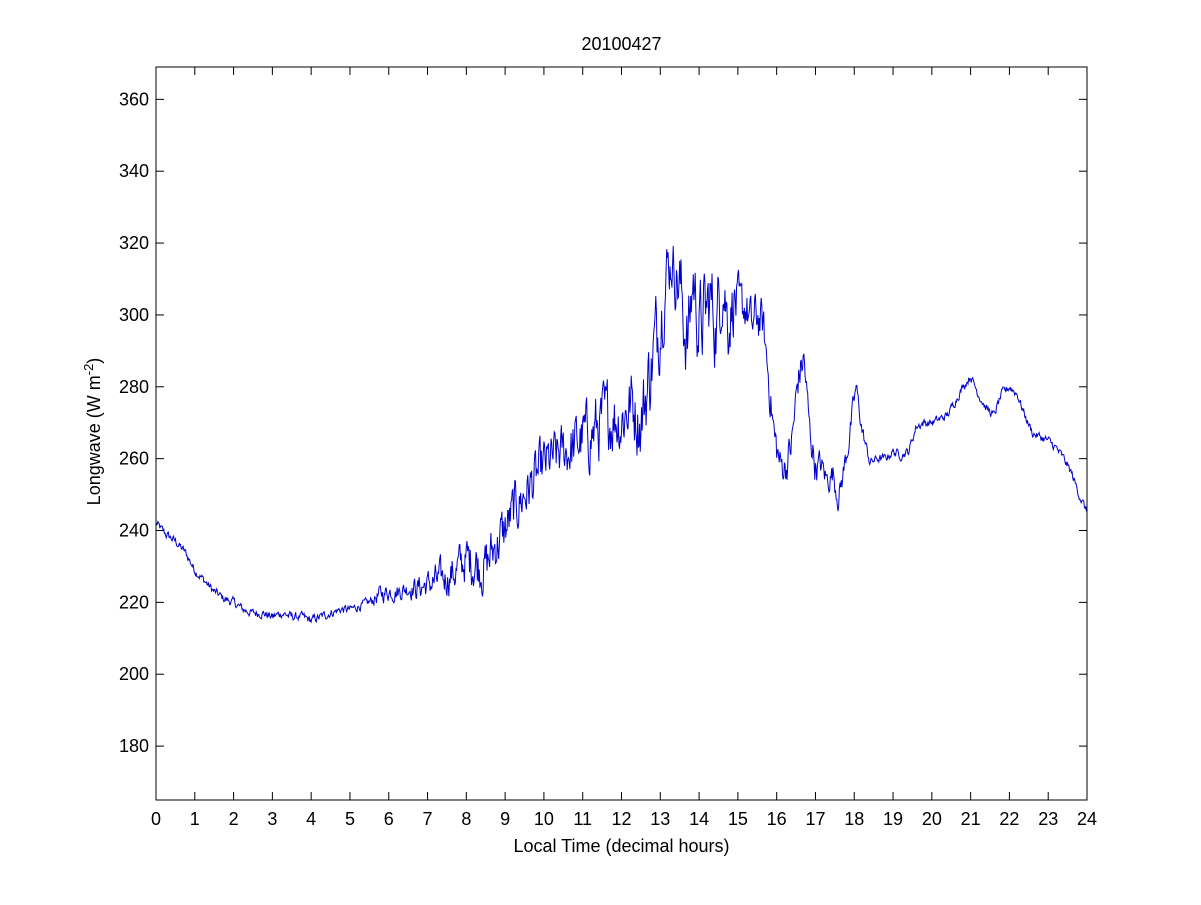  What do you see at coordinates (195, 819) in the screenshot?
I see `x-tick-label: 1` at bounding box center [195, 819].